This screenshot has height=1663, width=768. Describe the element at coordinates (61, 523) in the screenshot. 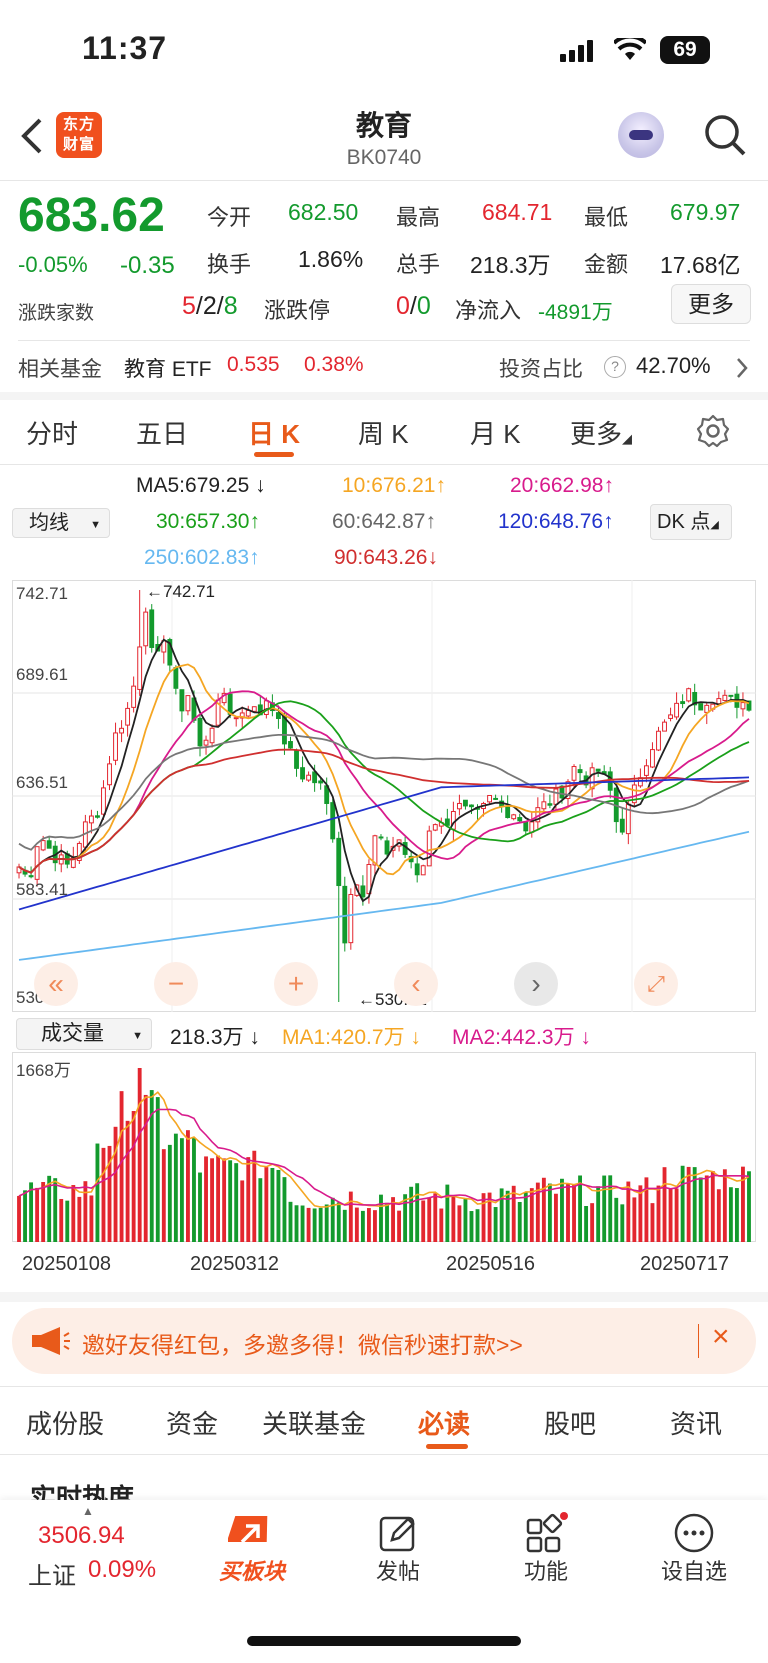

I see `ma-selector: 均线 ▼` at that location.